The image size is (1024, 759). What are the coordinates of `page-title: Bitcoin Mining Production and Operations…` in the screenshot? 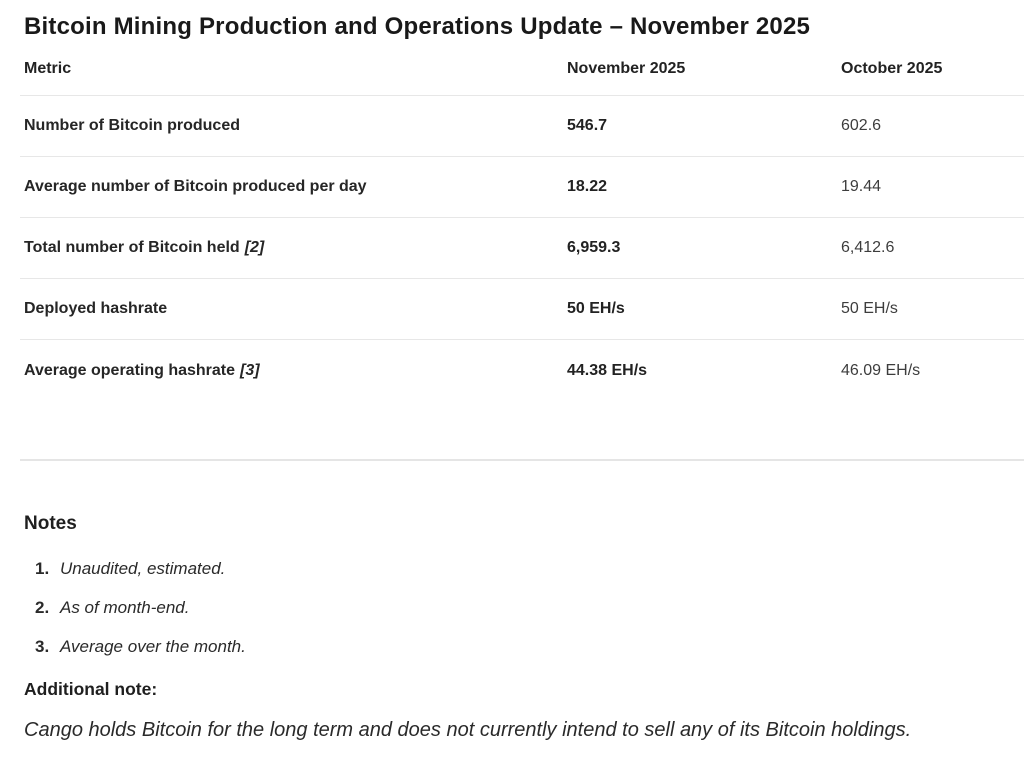 It's located at (417, 26).